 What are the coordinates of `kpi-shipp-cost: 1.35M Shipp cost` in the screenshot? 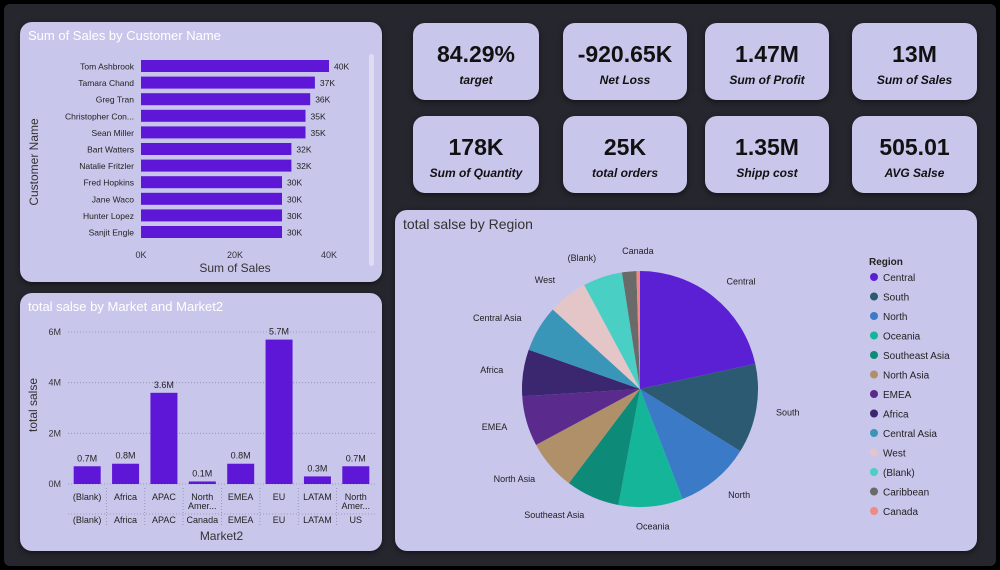 It's located at (767, 154).